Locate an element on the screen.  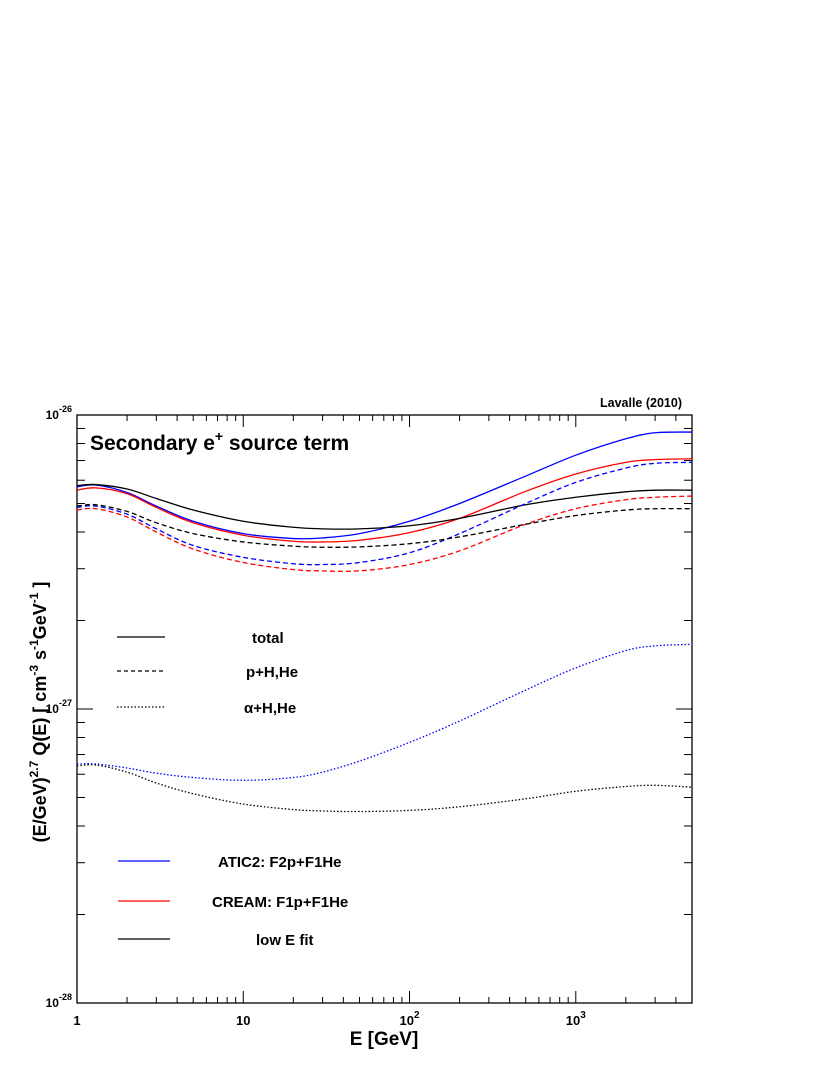
series-line-red-dashed is located at coordinates (384, 534).